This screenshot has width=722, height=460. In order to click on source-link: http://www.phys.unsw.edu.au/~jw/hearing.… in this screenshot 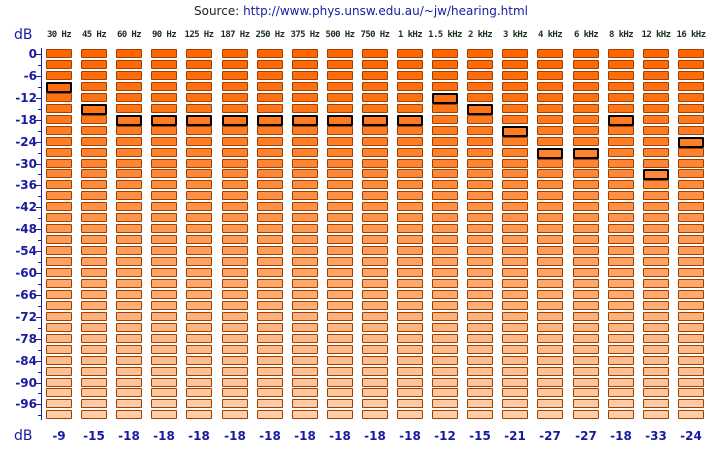, I will do `click(386, 11)`.